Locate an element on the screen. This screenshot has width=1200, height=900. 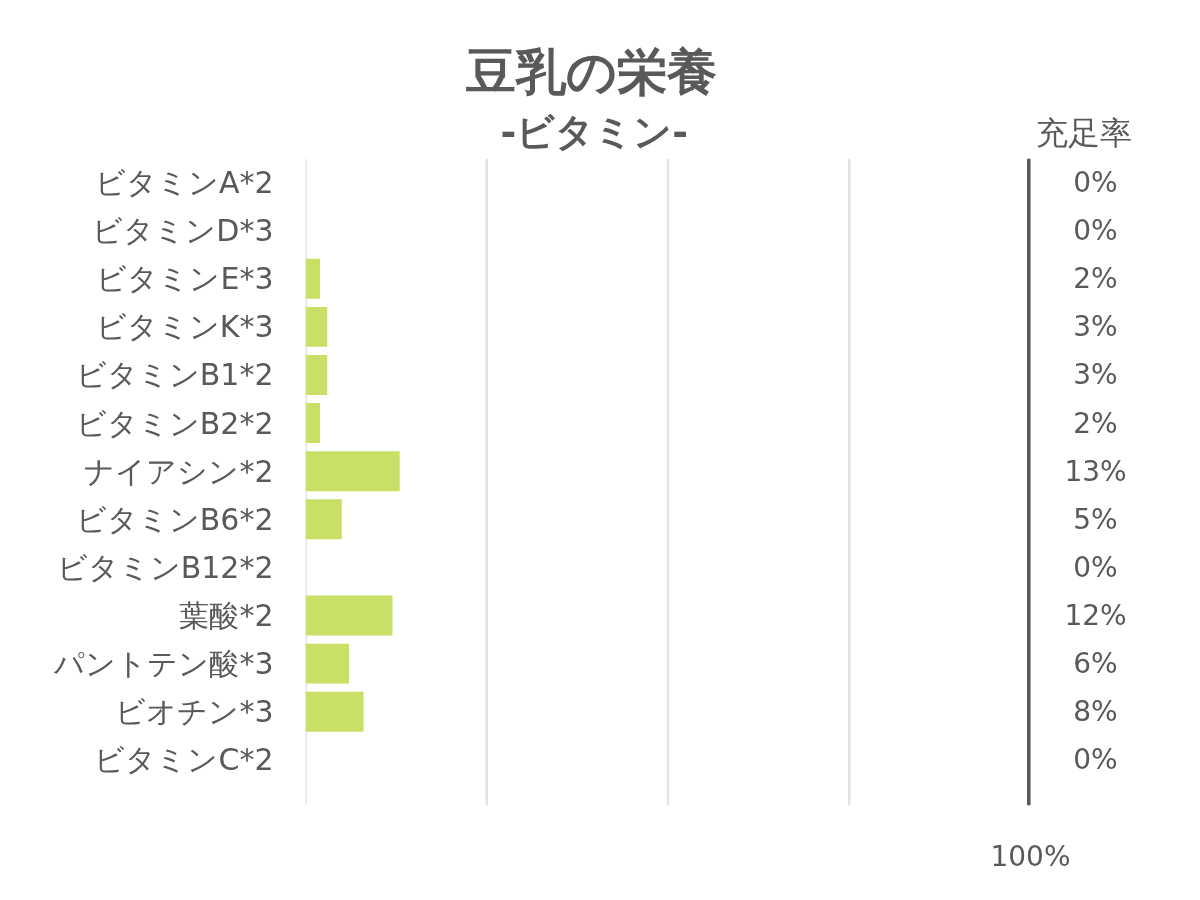
y-tick-label: ビタミンB1*2 is located at coordinates (174, 375).